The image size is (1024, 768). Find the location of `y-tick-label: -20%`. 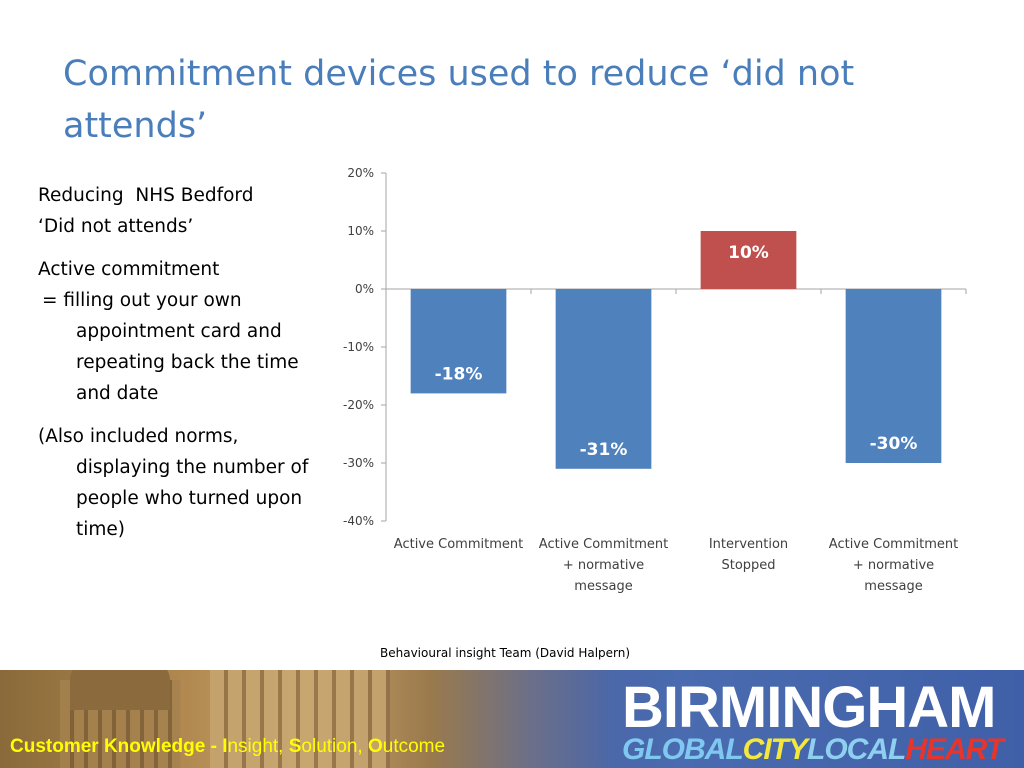

y-tick-label: -20% is located at coordinates (358, 405).